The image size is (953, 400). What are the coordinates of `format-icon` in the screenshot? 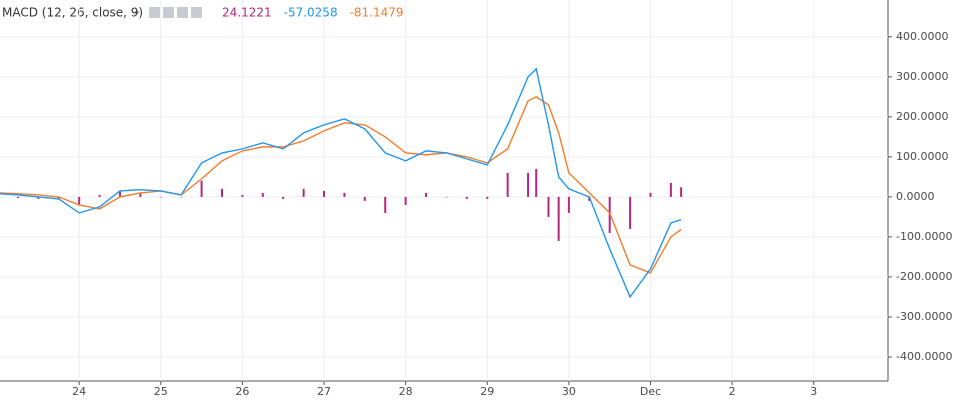 It's located at (168, 12).